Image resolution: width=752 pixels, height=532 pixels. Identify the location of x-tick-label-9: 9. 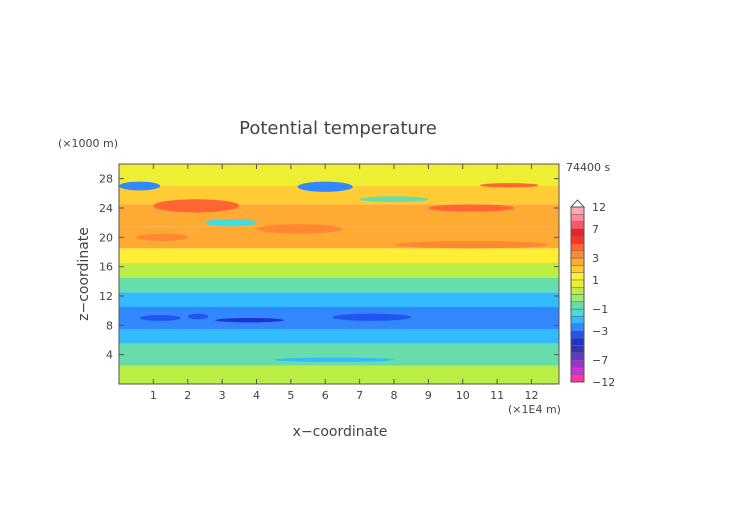
(428, 395).